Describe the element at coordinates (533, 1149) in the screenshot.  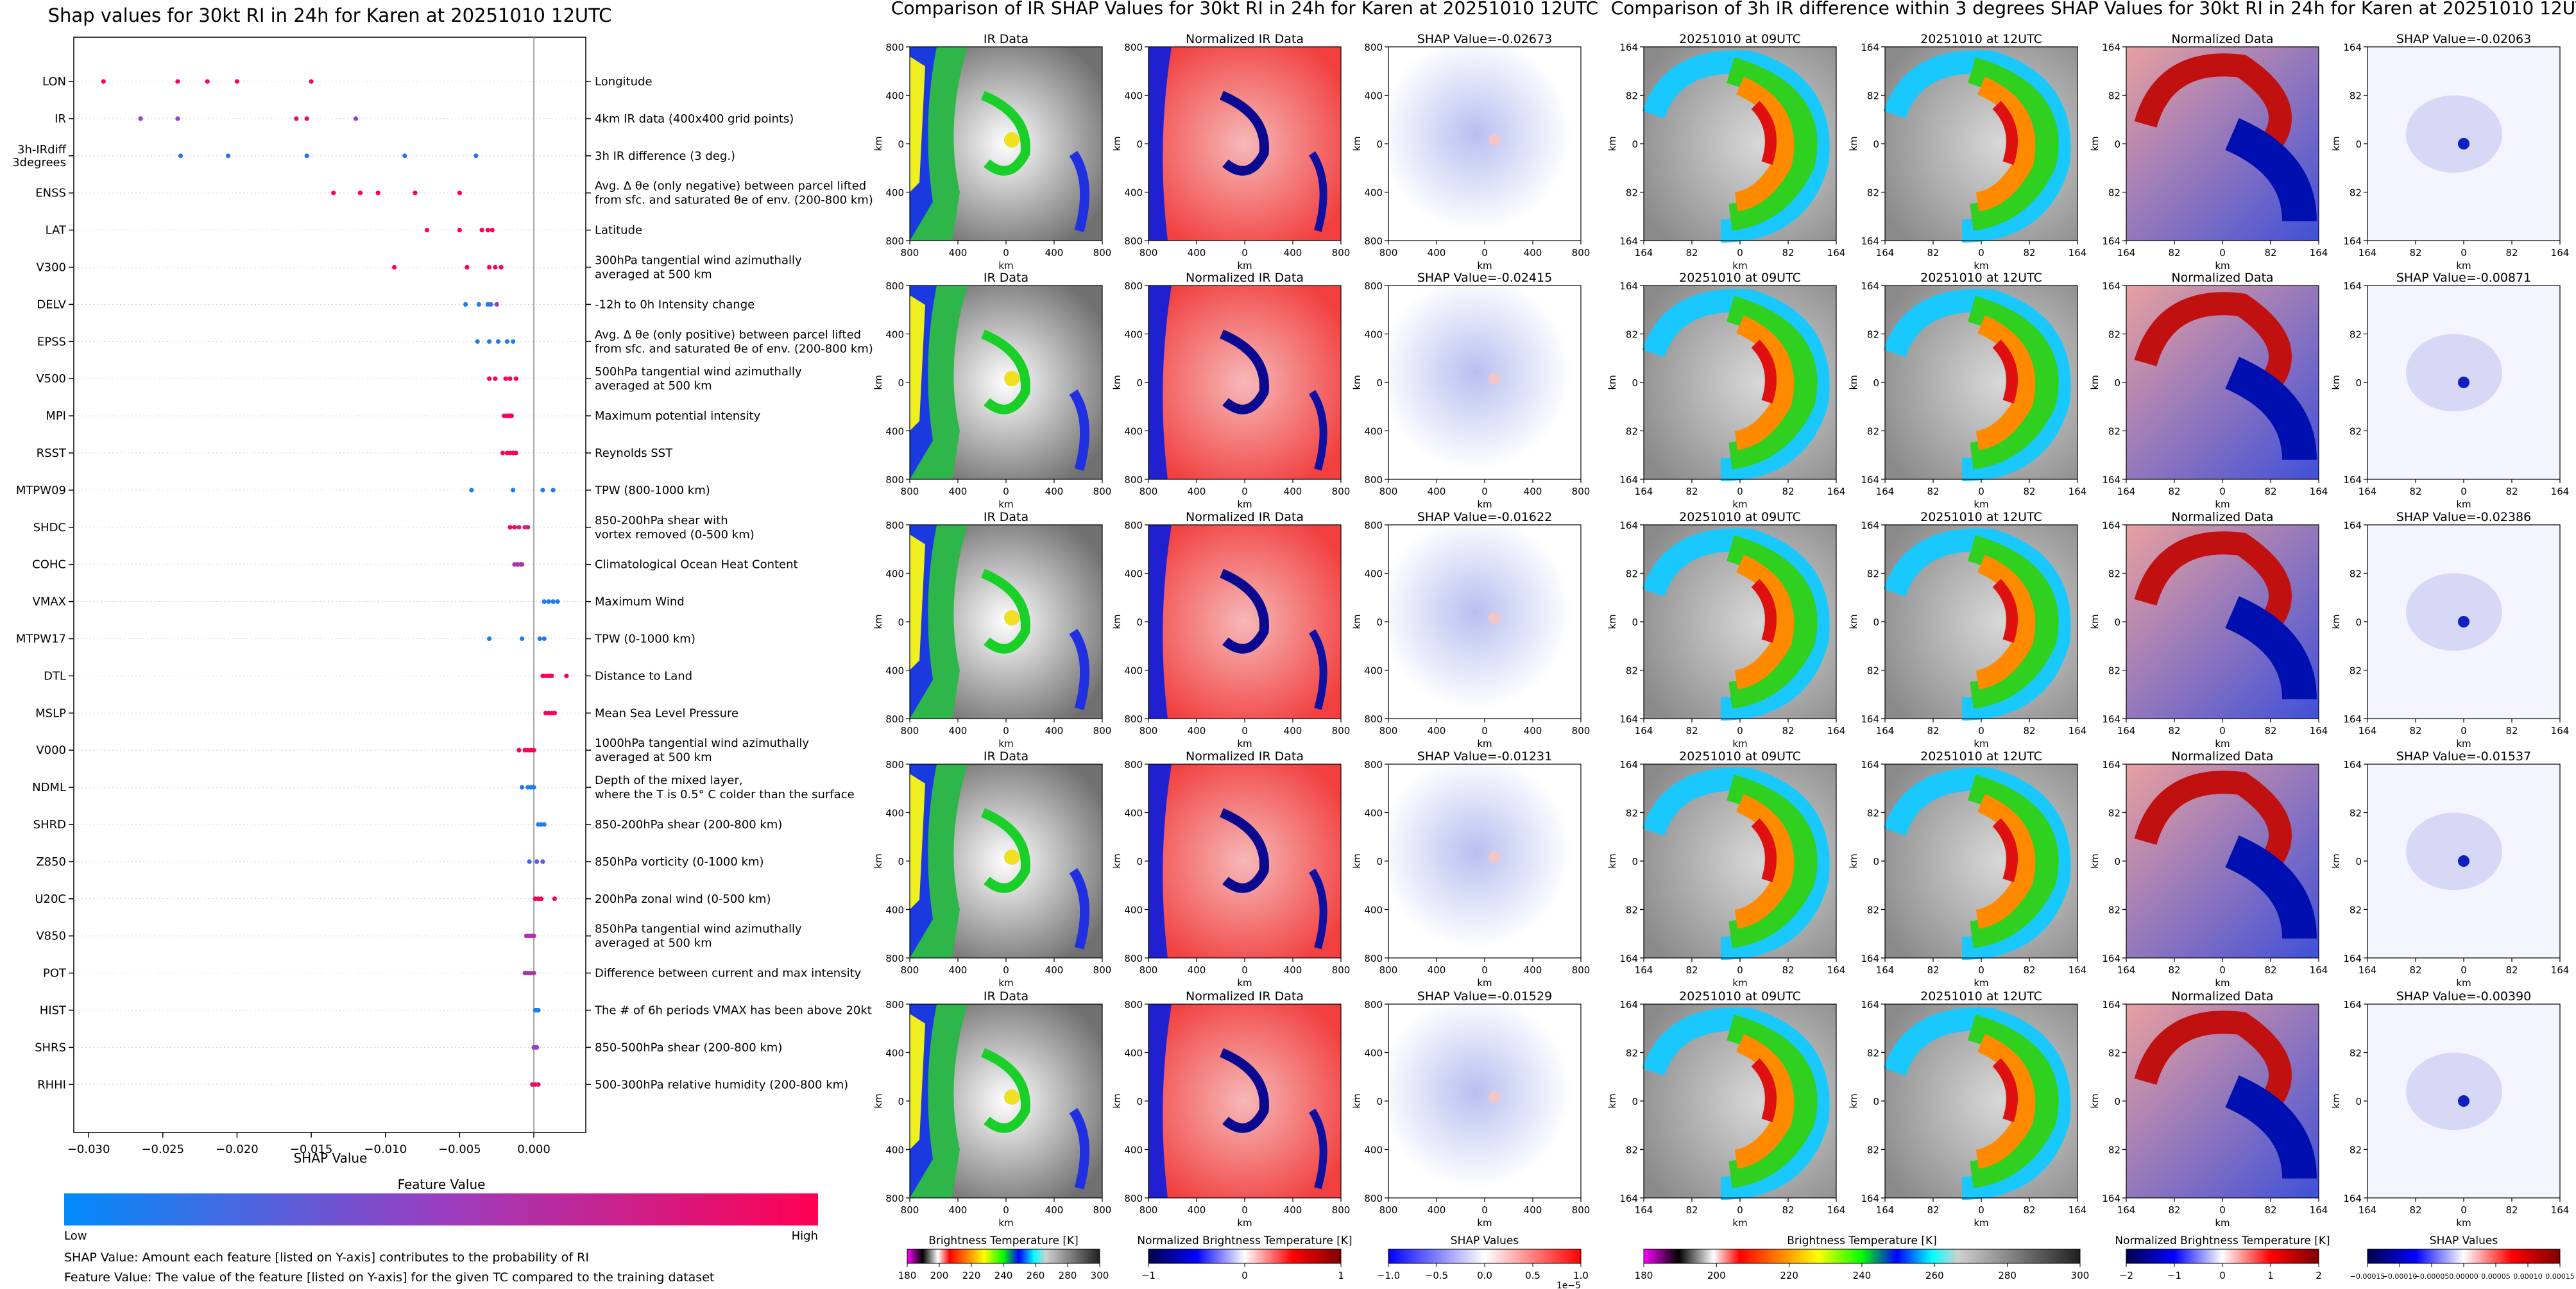
I see `x-tick-label: 0.000` at that location.